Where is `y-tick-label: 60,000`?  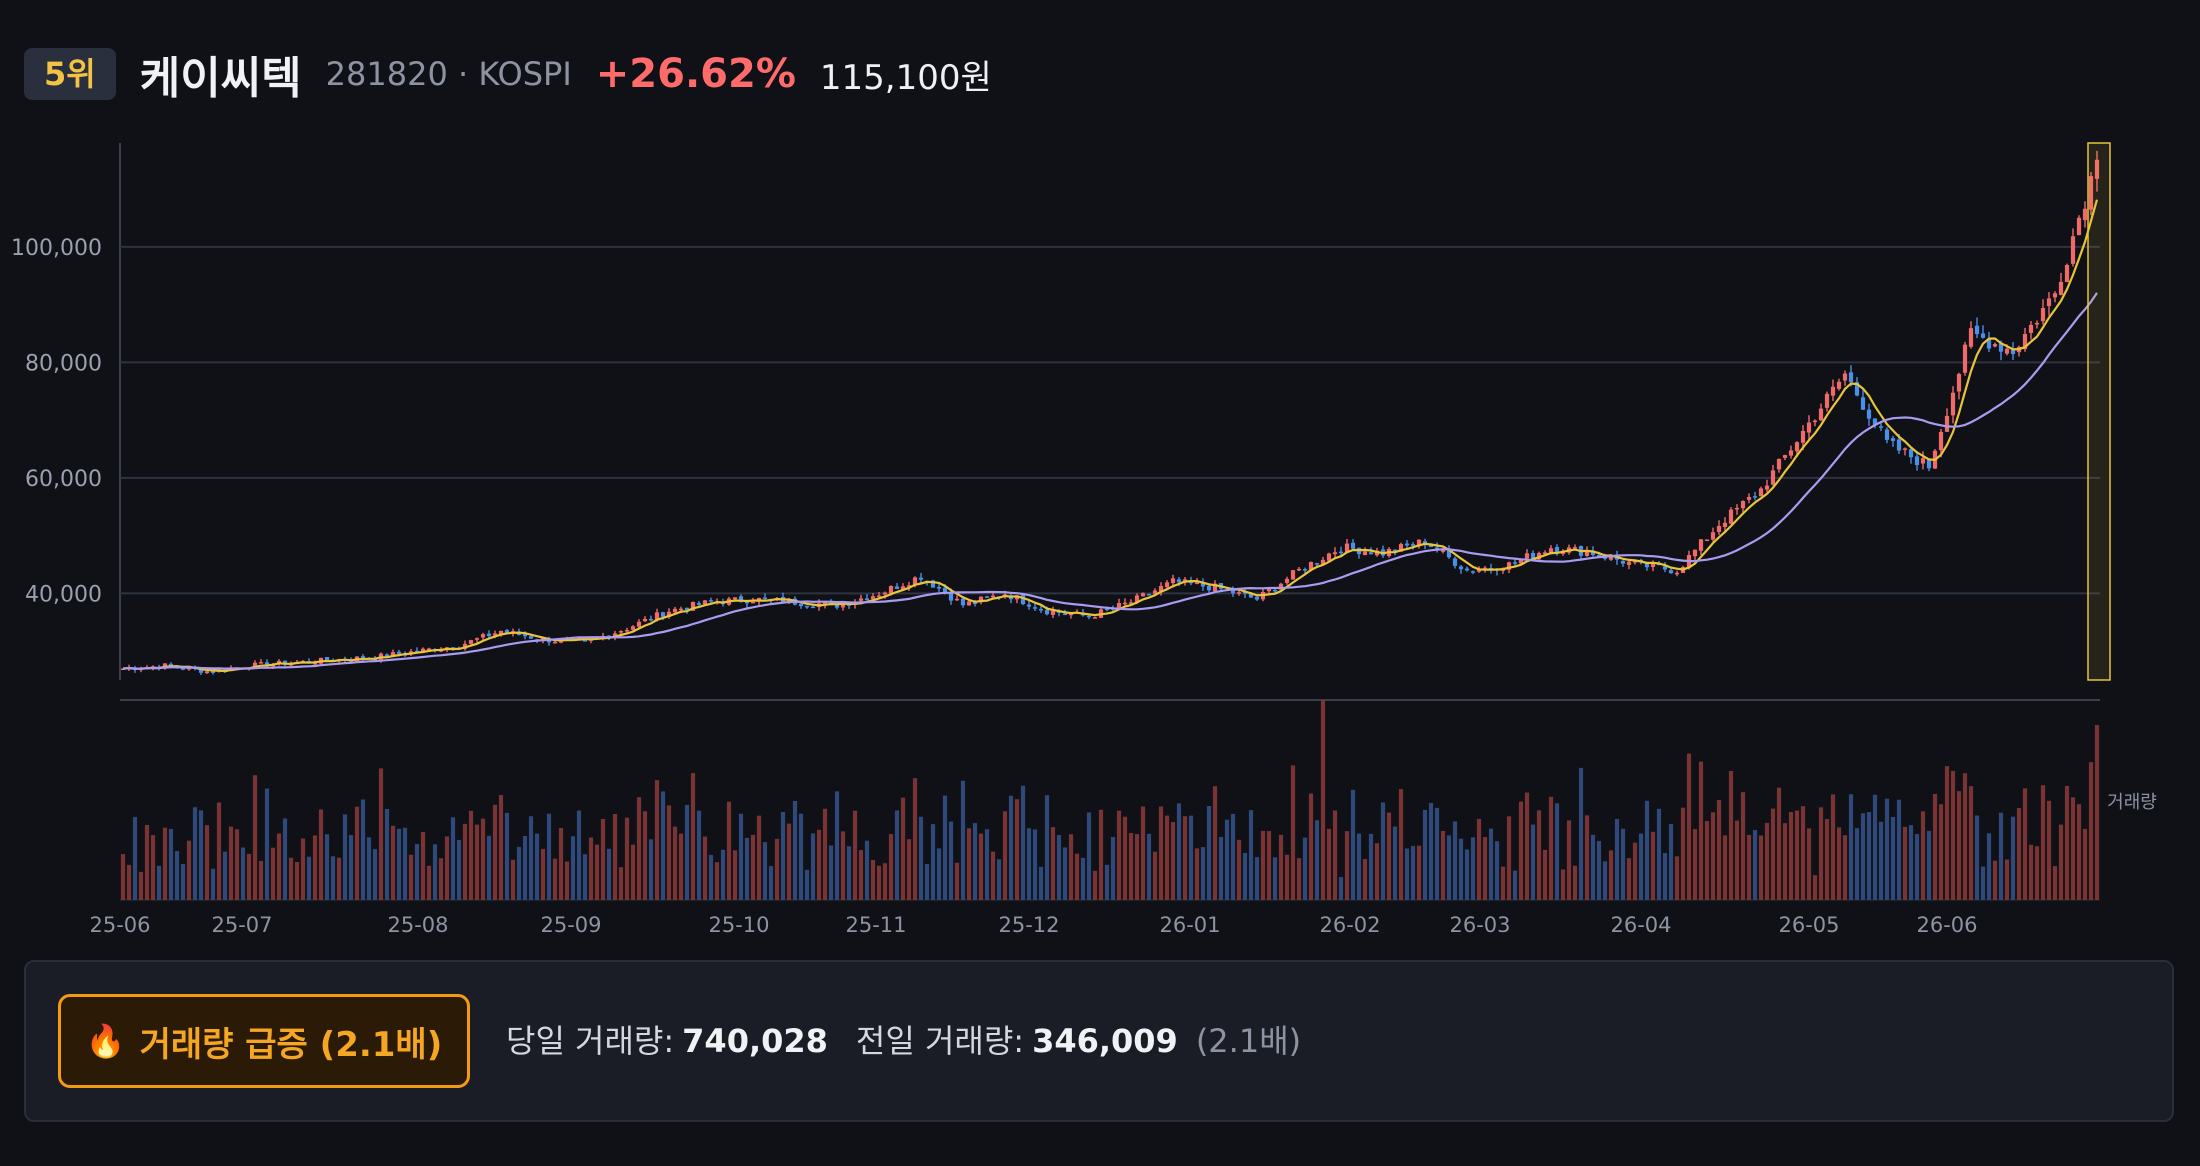
y-tick-label: 60,000 is located at coordinates (63, 479).